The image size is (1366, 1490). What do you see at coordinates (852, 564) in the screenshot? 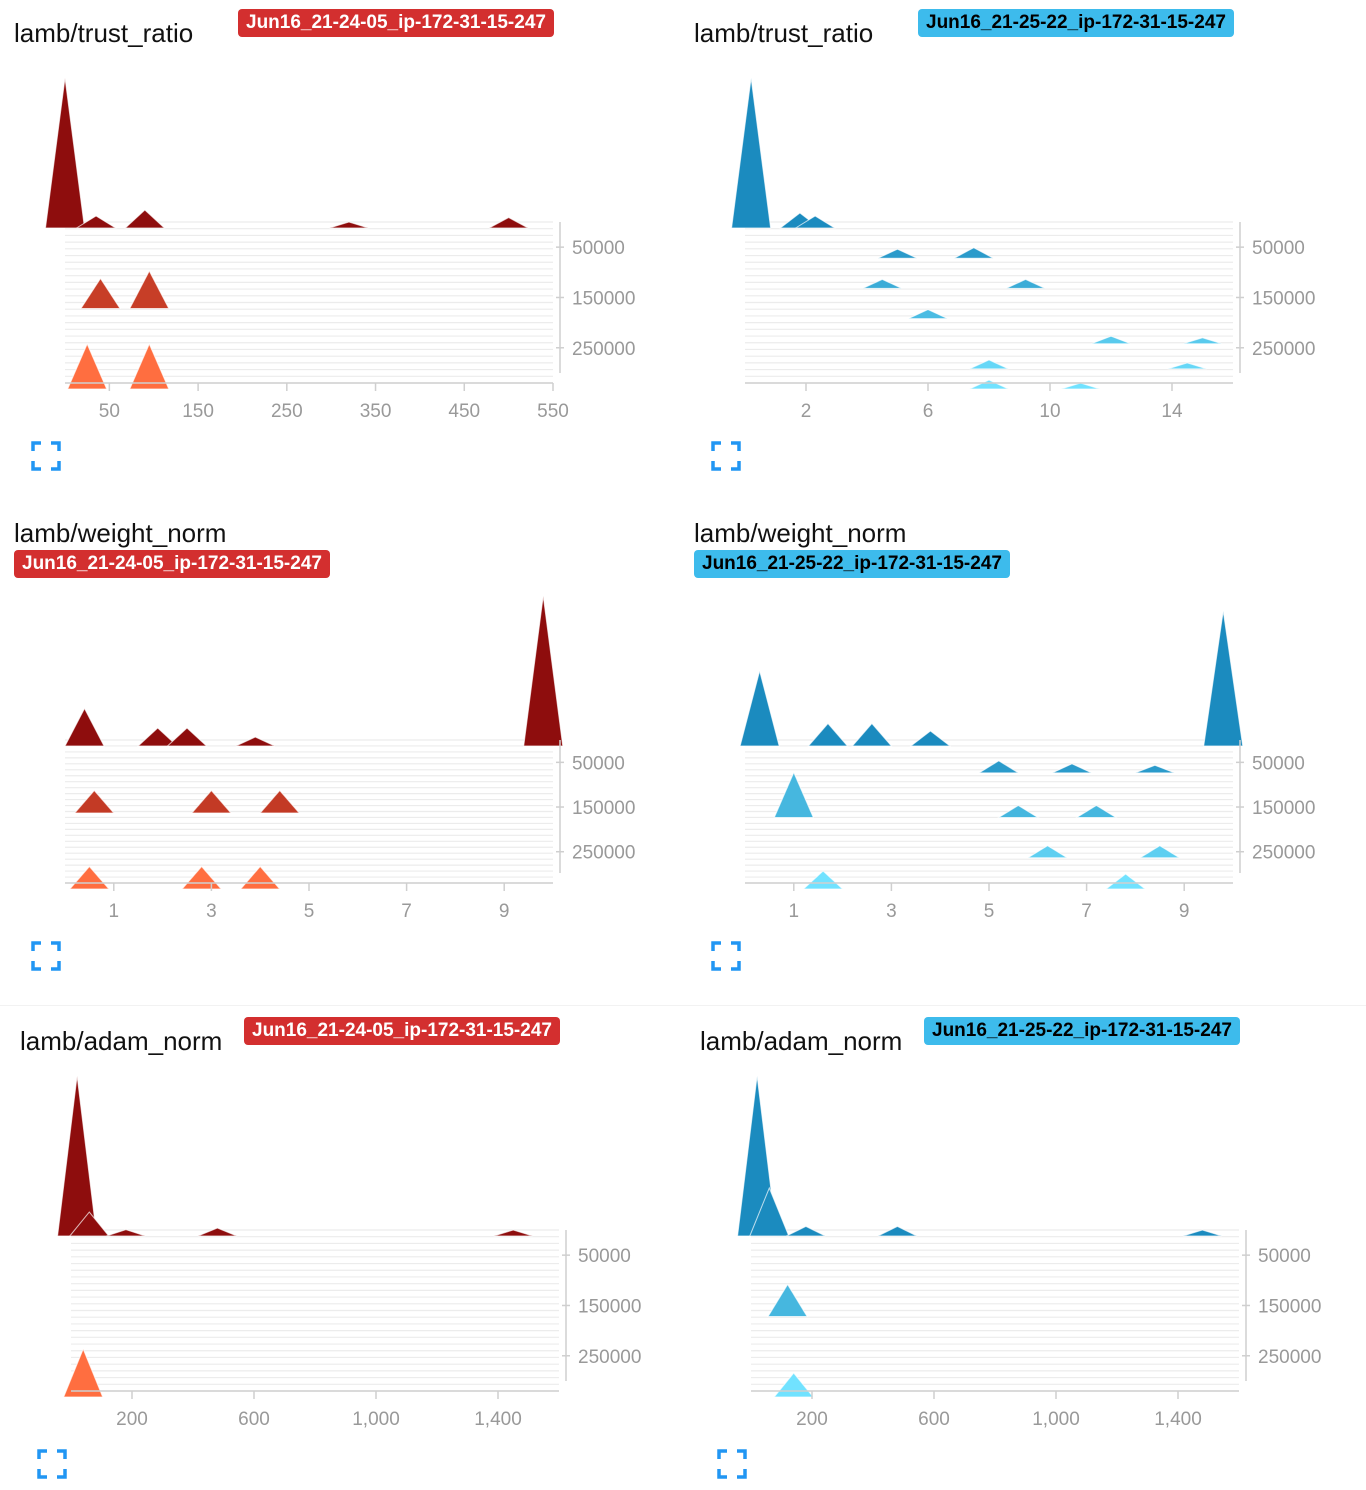
I see `run-badge: Jun16_21-25-22_ip-172-31-15-247` at bounding box center [852, 564].